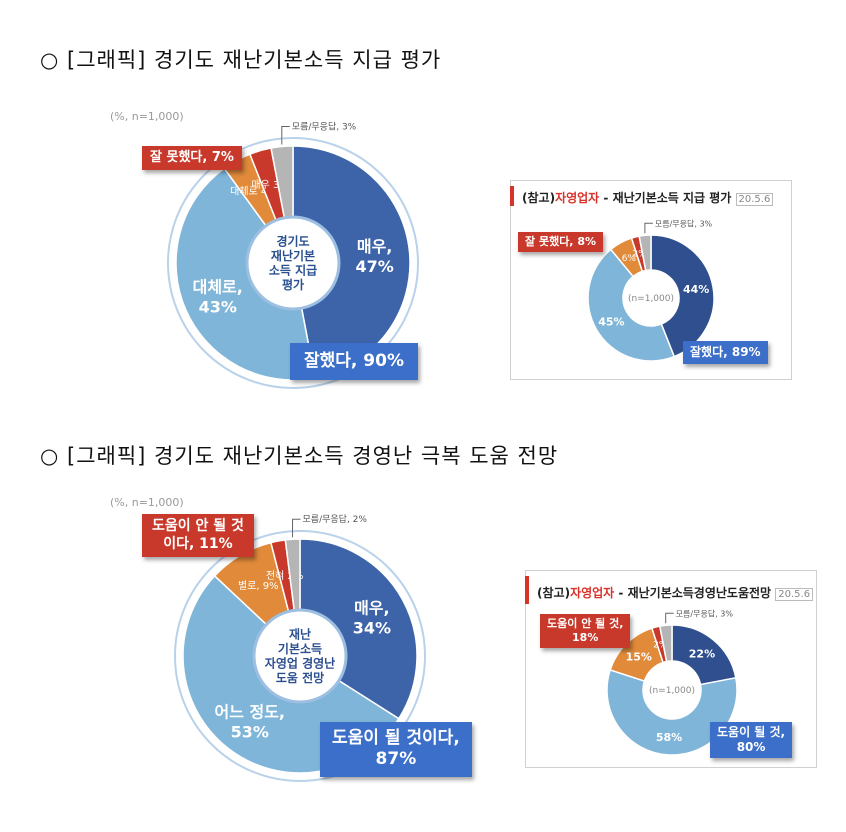  What do you see at coordinates (660, 646) in the screenshot?
I see `inset2-slice-value-3: 2%` at bounding box center [660, 646].